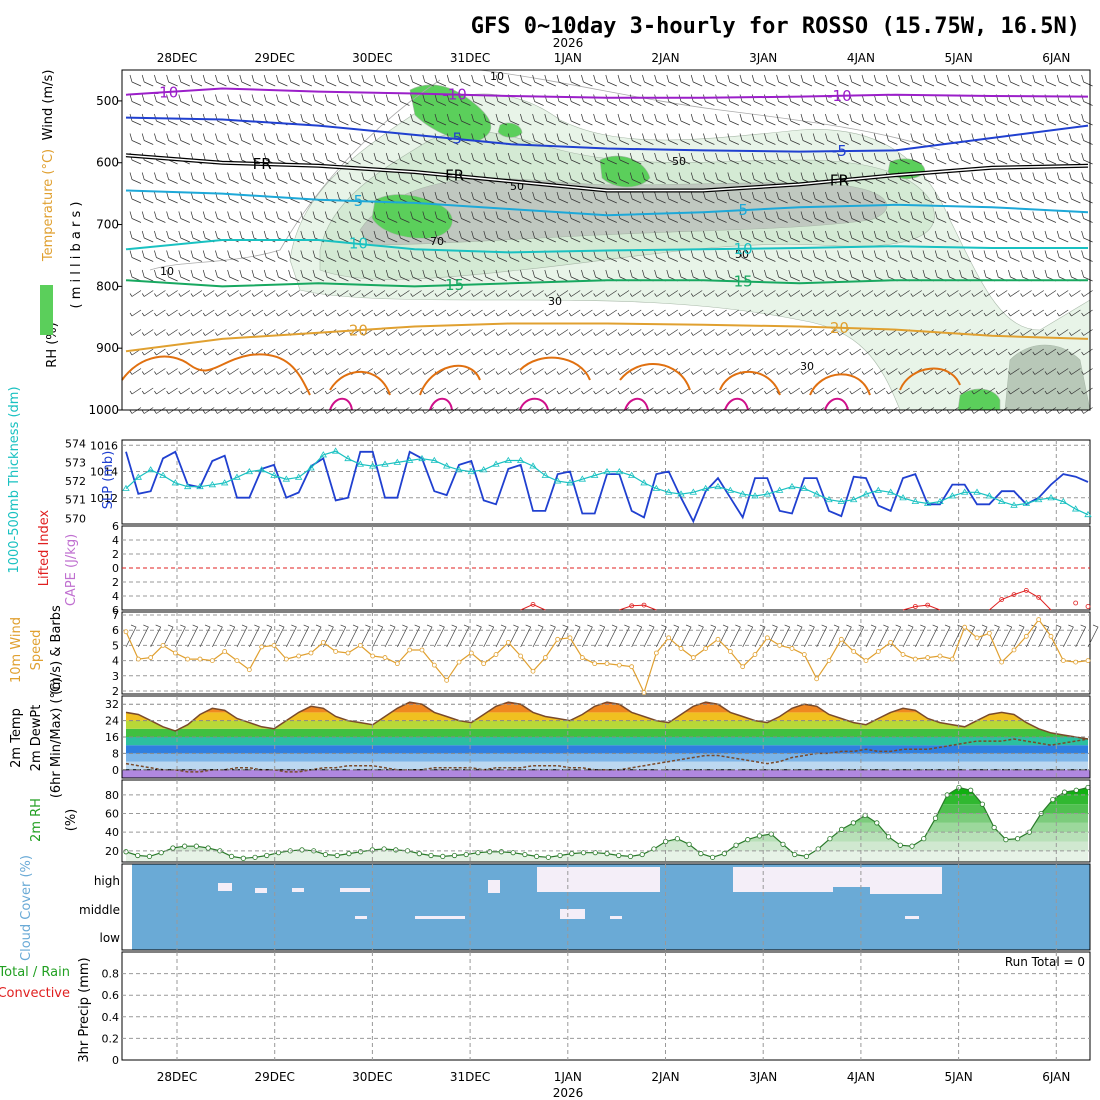 This screenshot has height=1100, width=1100. Describe the element at coordinates (607, 791) in the screenshot. I see `rh-band` at that location.